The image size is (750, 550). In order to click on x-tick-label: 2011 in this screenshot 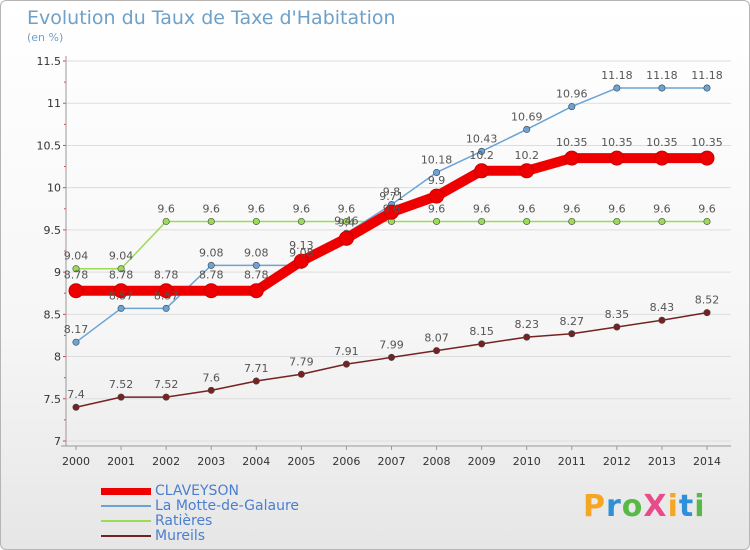, I will do `click(572, 461)`.